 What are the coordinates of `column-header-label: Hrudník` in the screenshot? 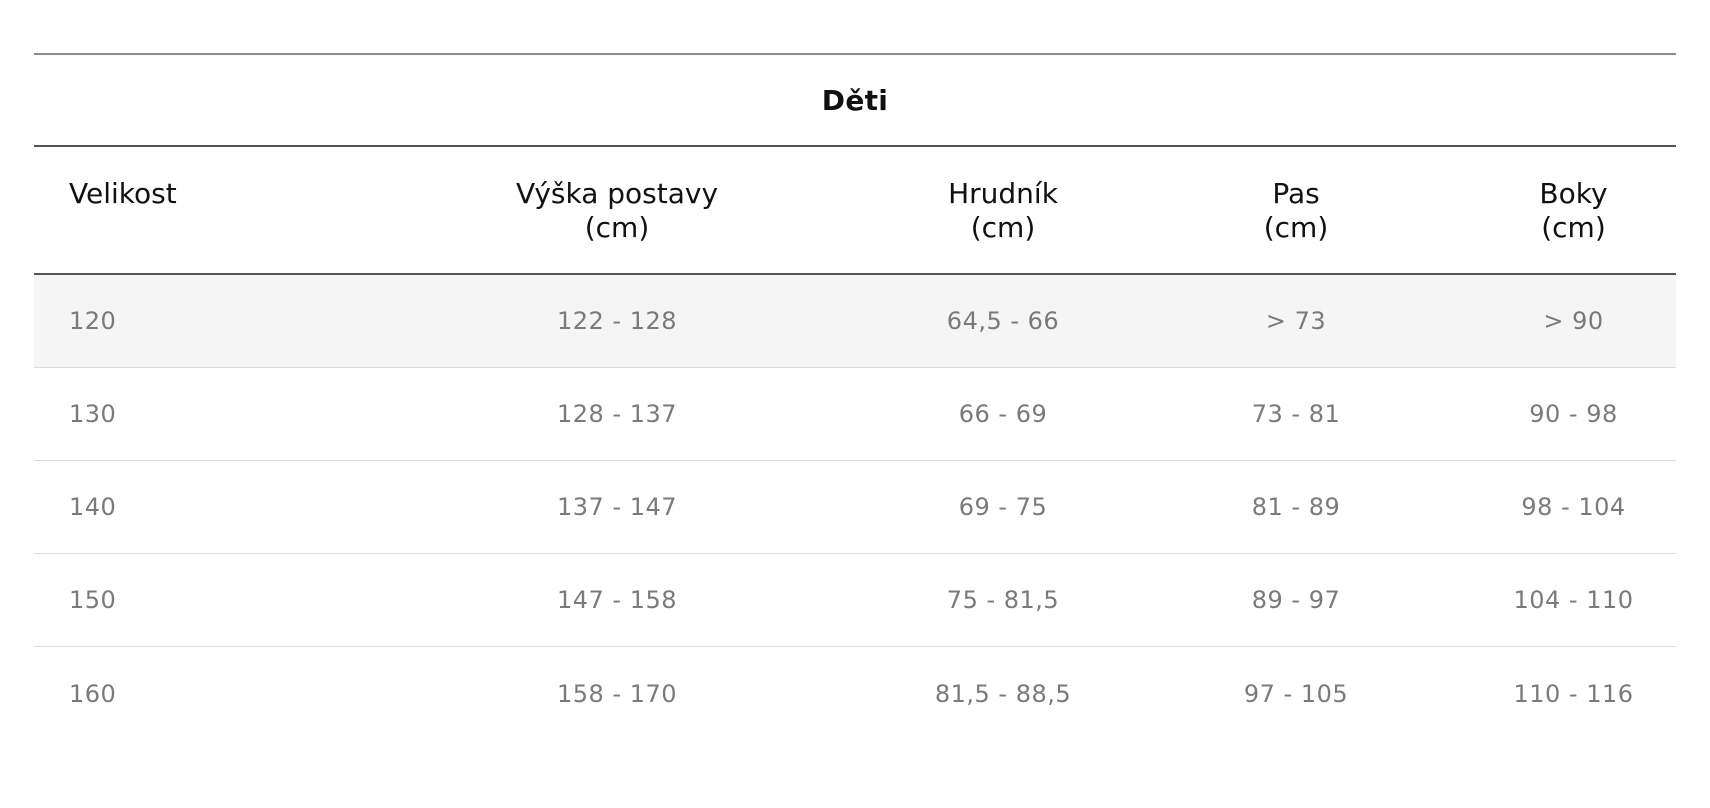 It's located at (1003, 193).